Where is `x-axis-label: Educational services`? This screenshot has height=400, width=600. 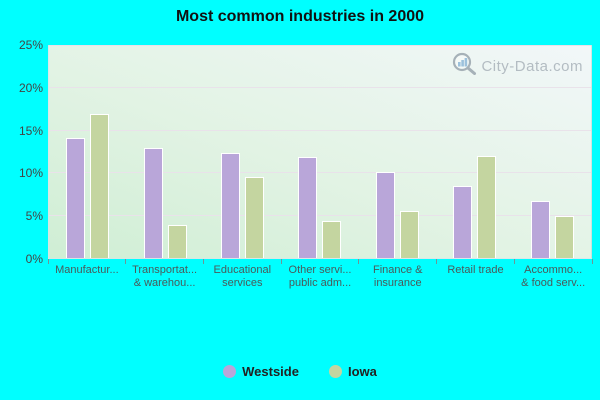 x-axis-label: Educational services is located at coordinates (242, 276).